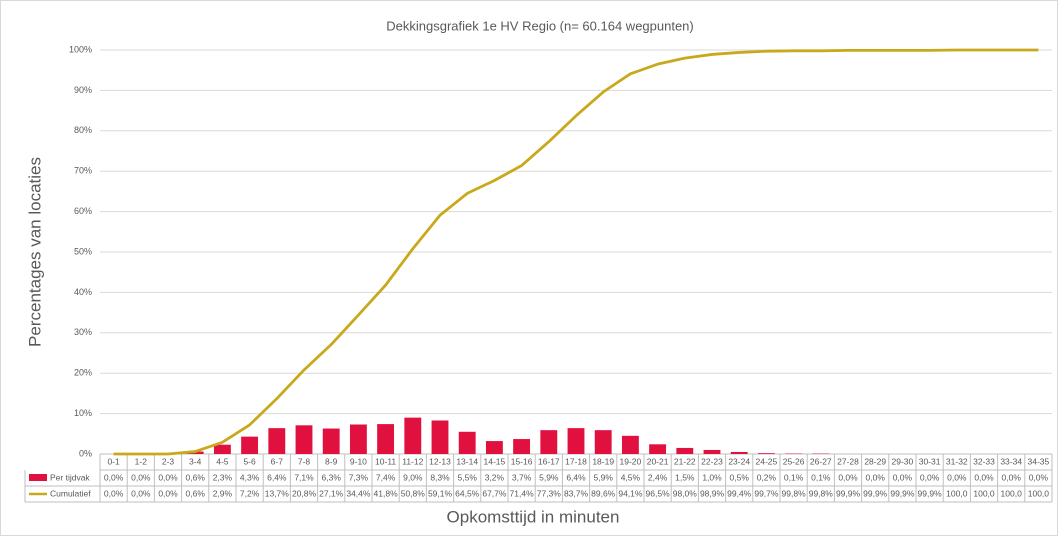  What do you see at coordinates (85, 453) in the screenshot?
I see `y-tick-label: 0%` at bounding box center [85, 453].